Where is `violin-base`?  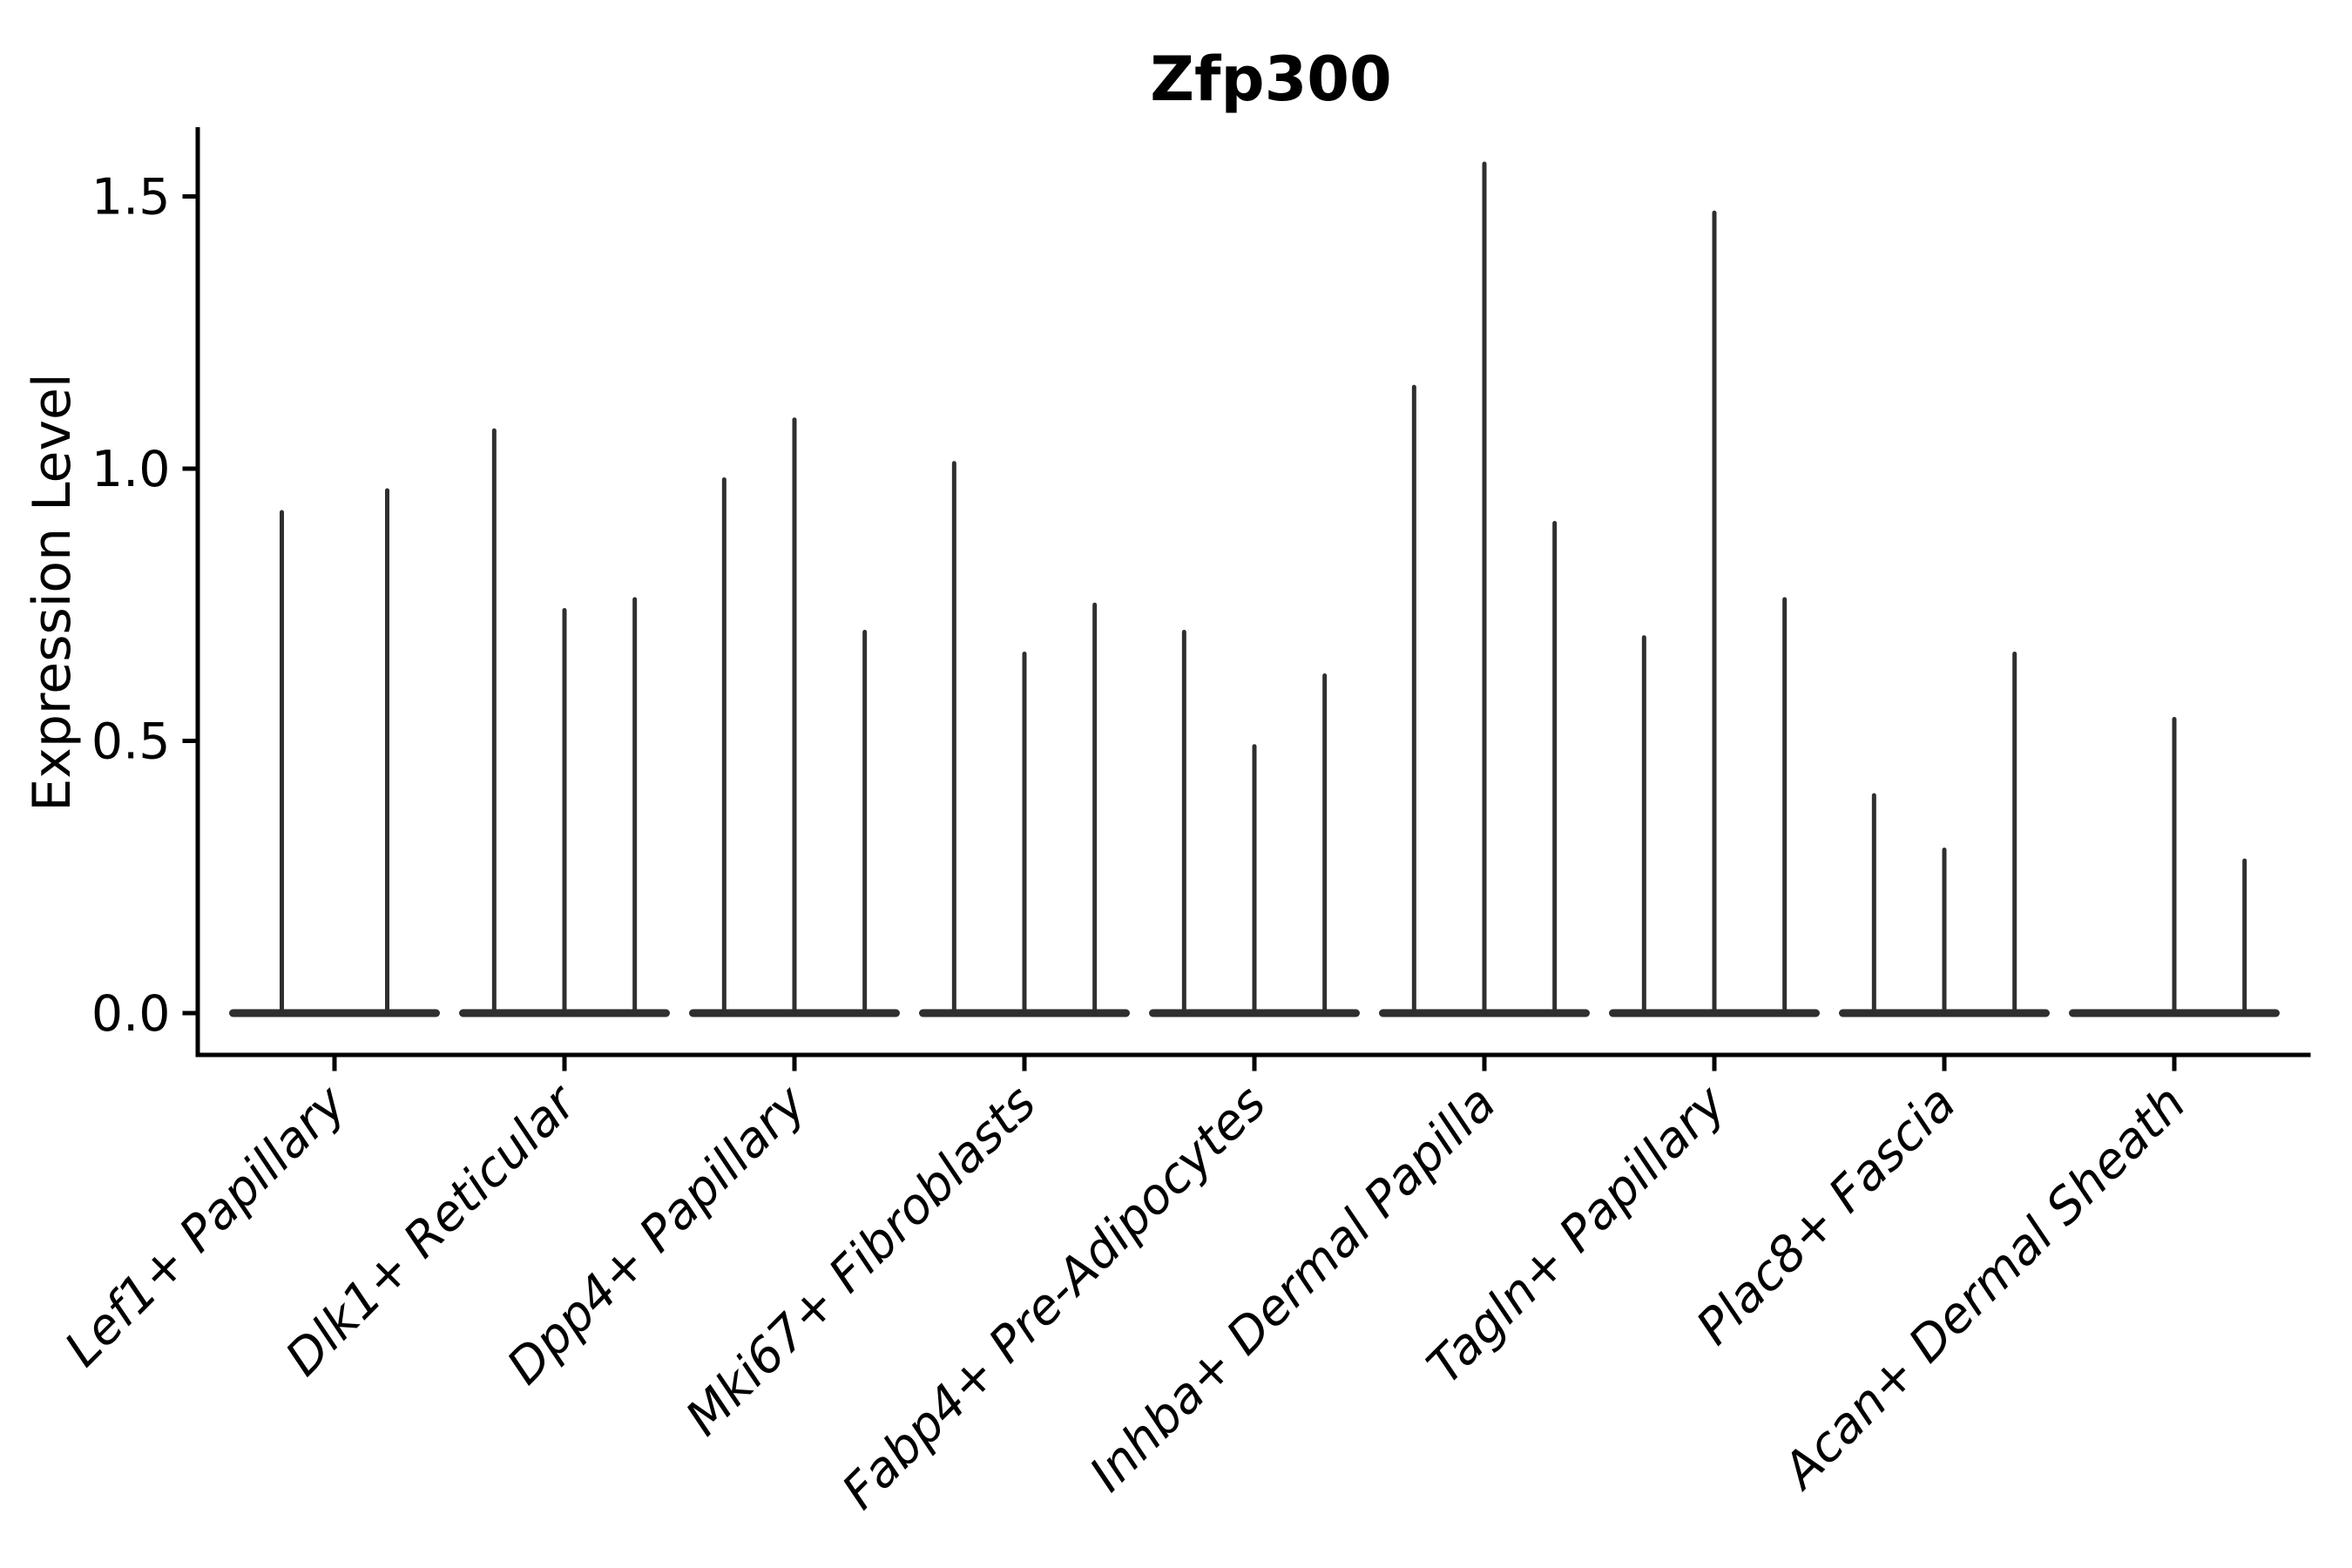
violin-base is located at coordinates (334, 1013).